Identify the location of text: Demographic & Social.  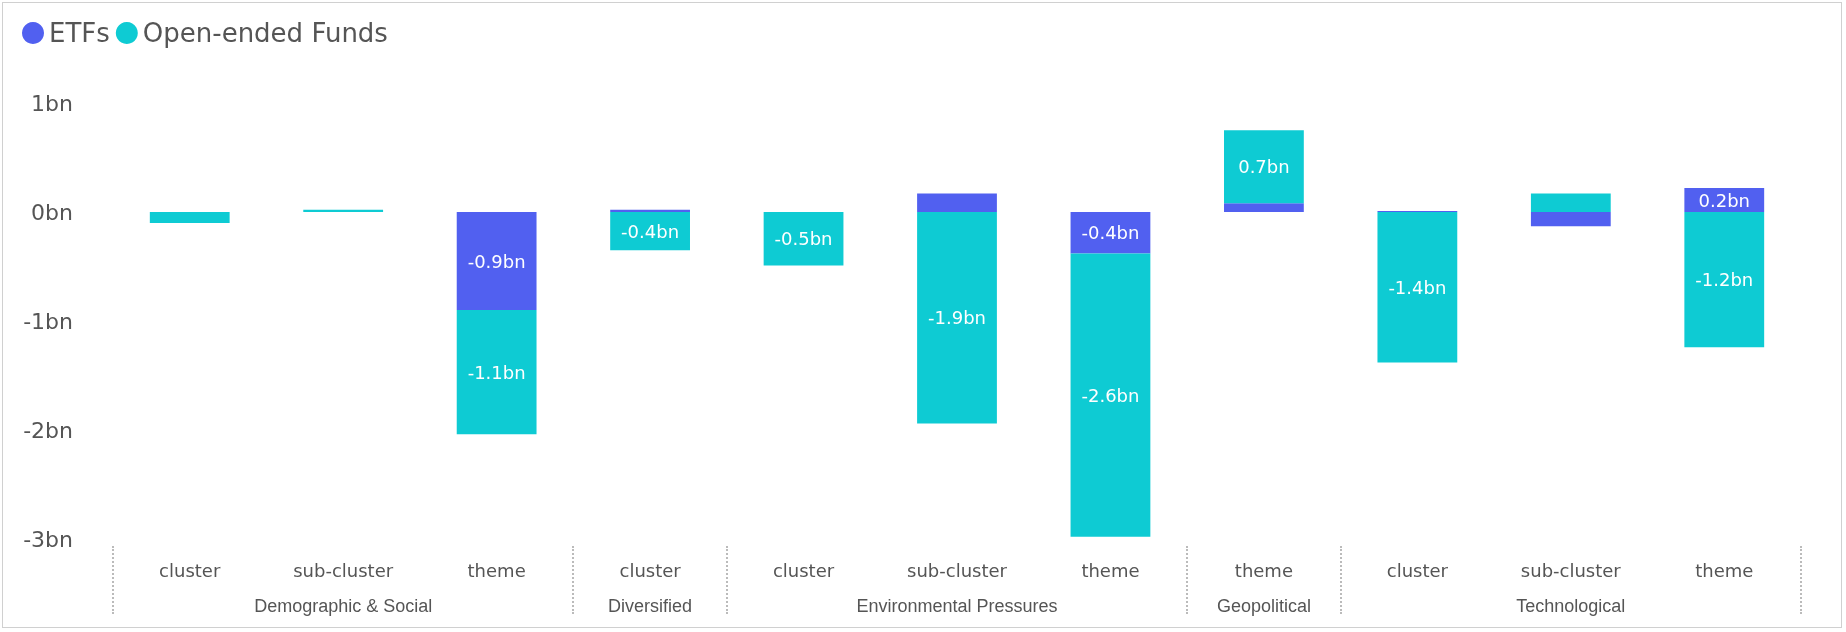
(343, 606).